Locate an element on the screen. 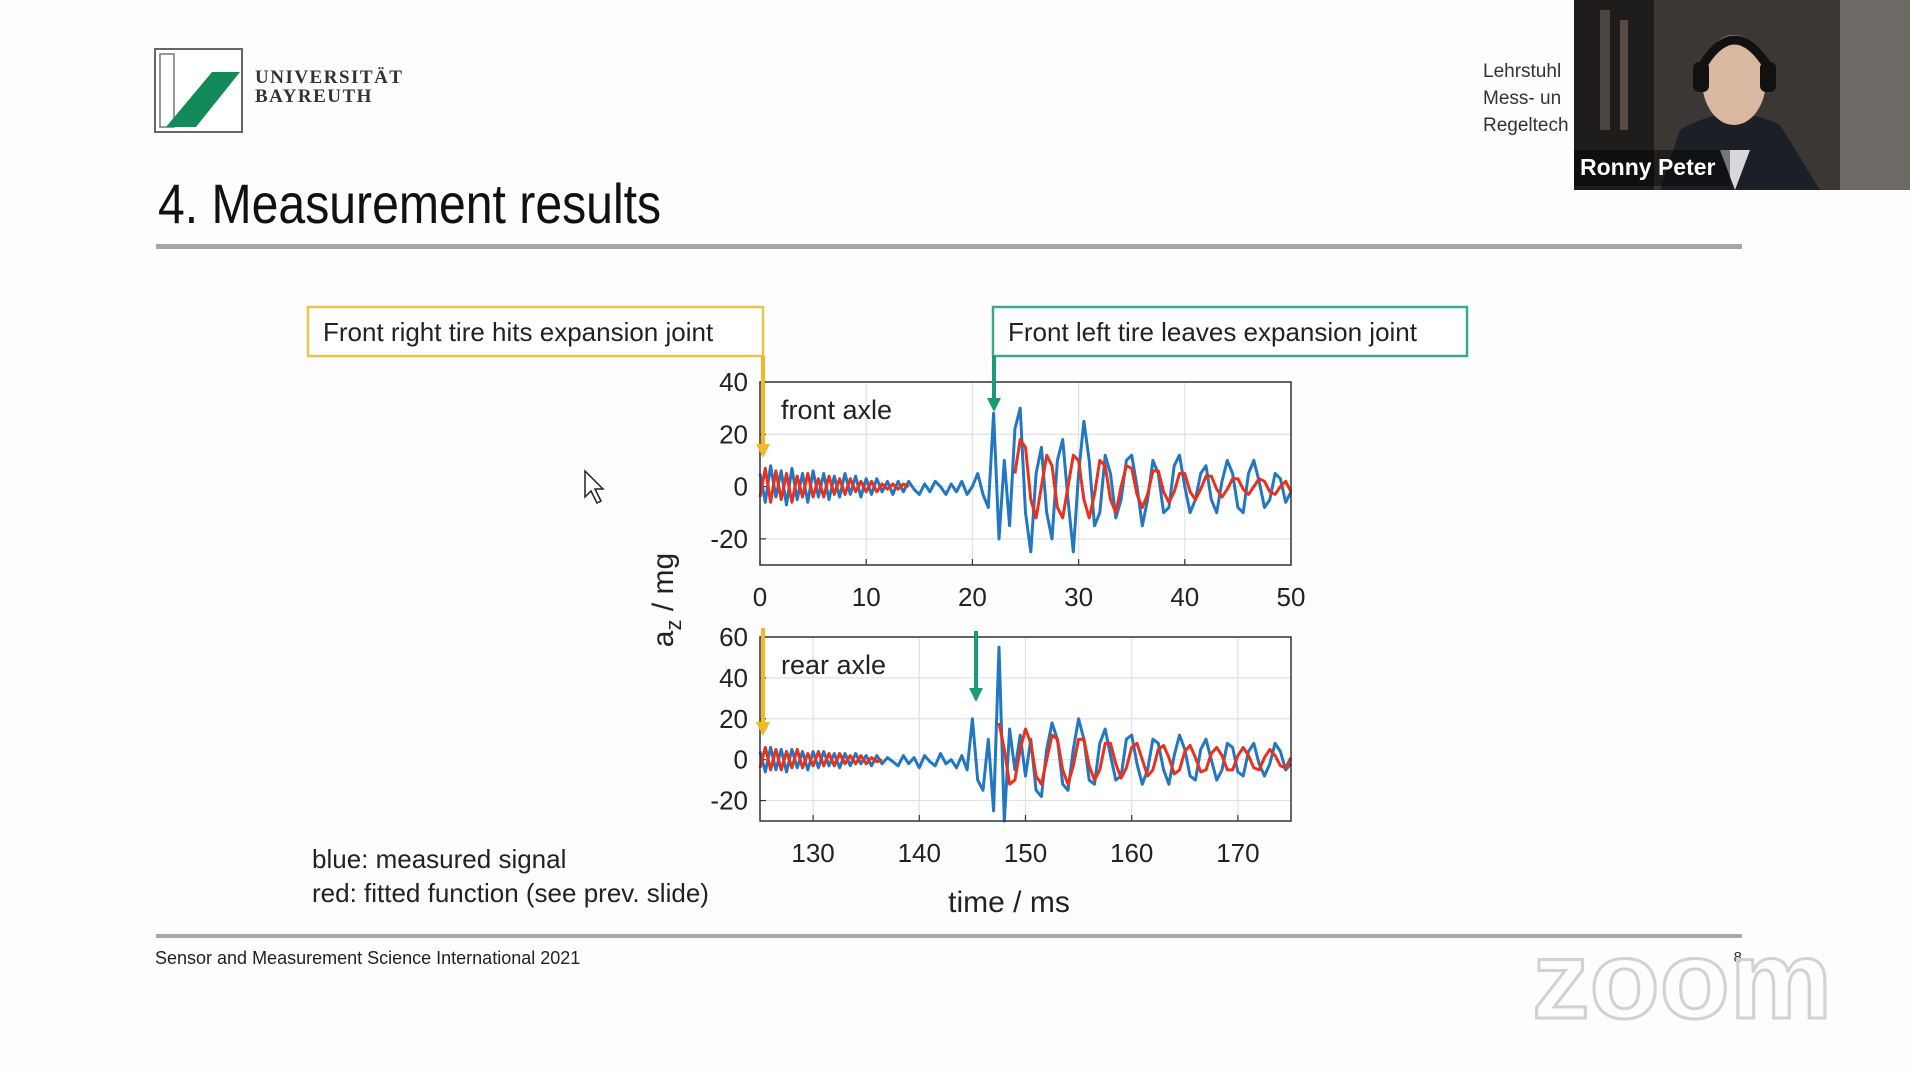 The height and width of the screenshot is (1072, 1910). x-tick-label: 20 is located at coordinates (972, 597).